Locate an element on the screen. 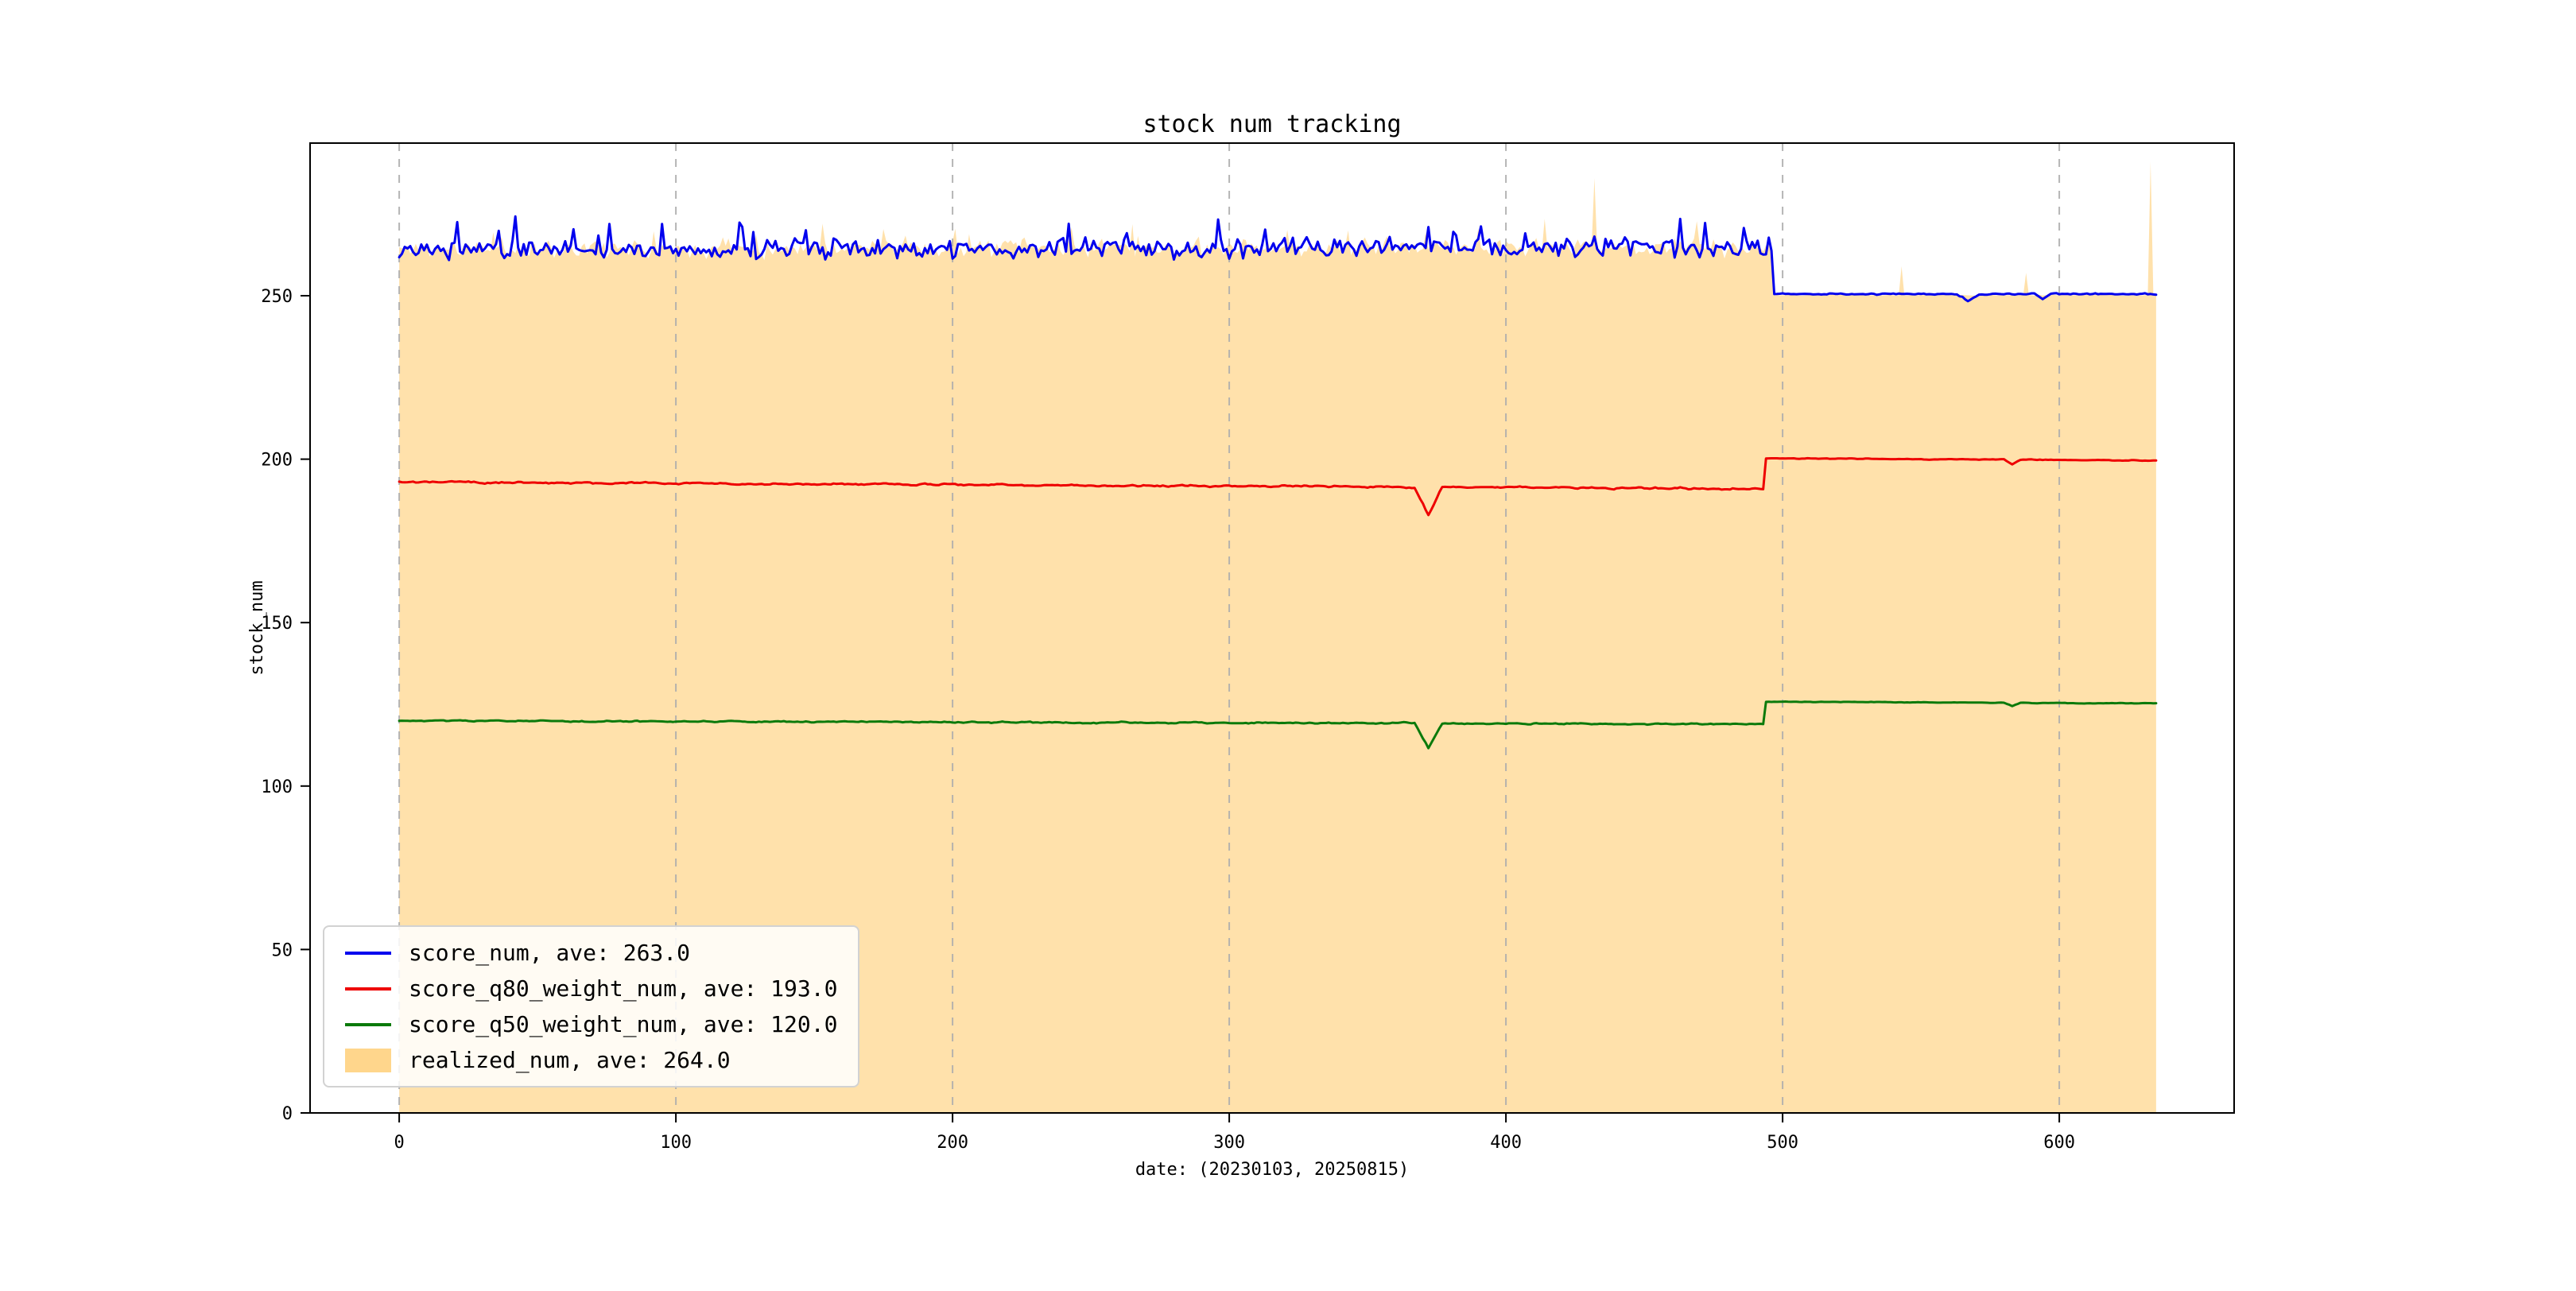 The height and width of the screenshot is (1291, 2576). legend-label: realized_num, ave: 264.0 is located at coordinates (570, 1060).